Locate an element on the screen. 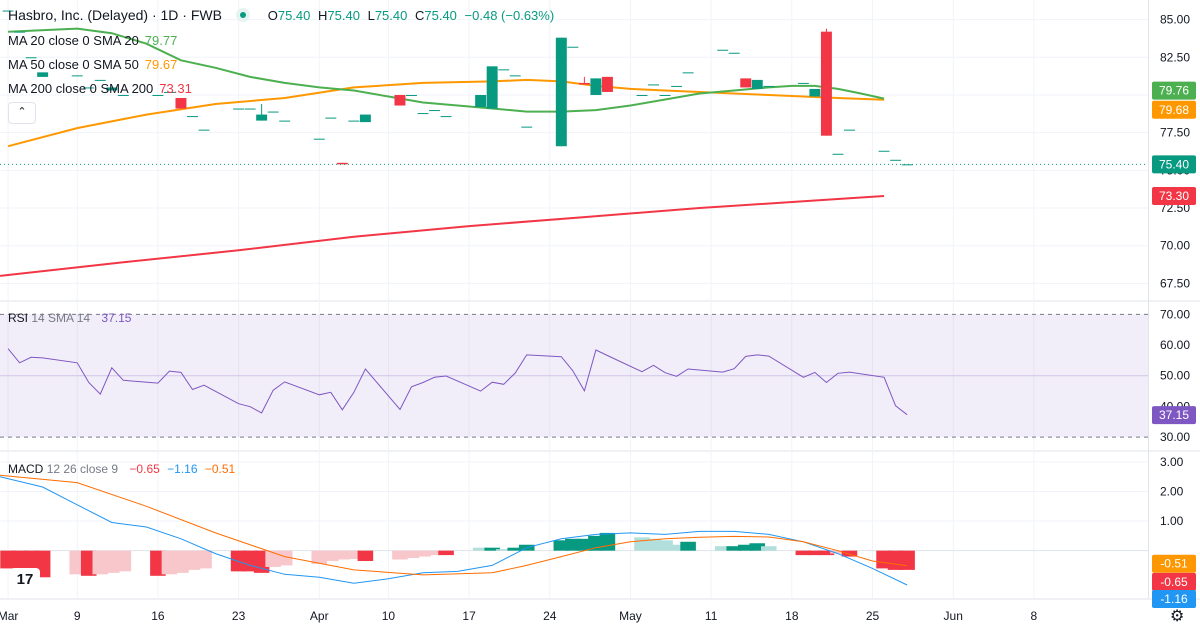 This screenshot has height=630, width=1200. price-label-ma200-bg is located at coordinates (1174, 195).